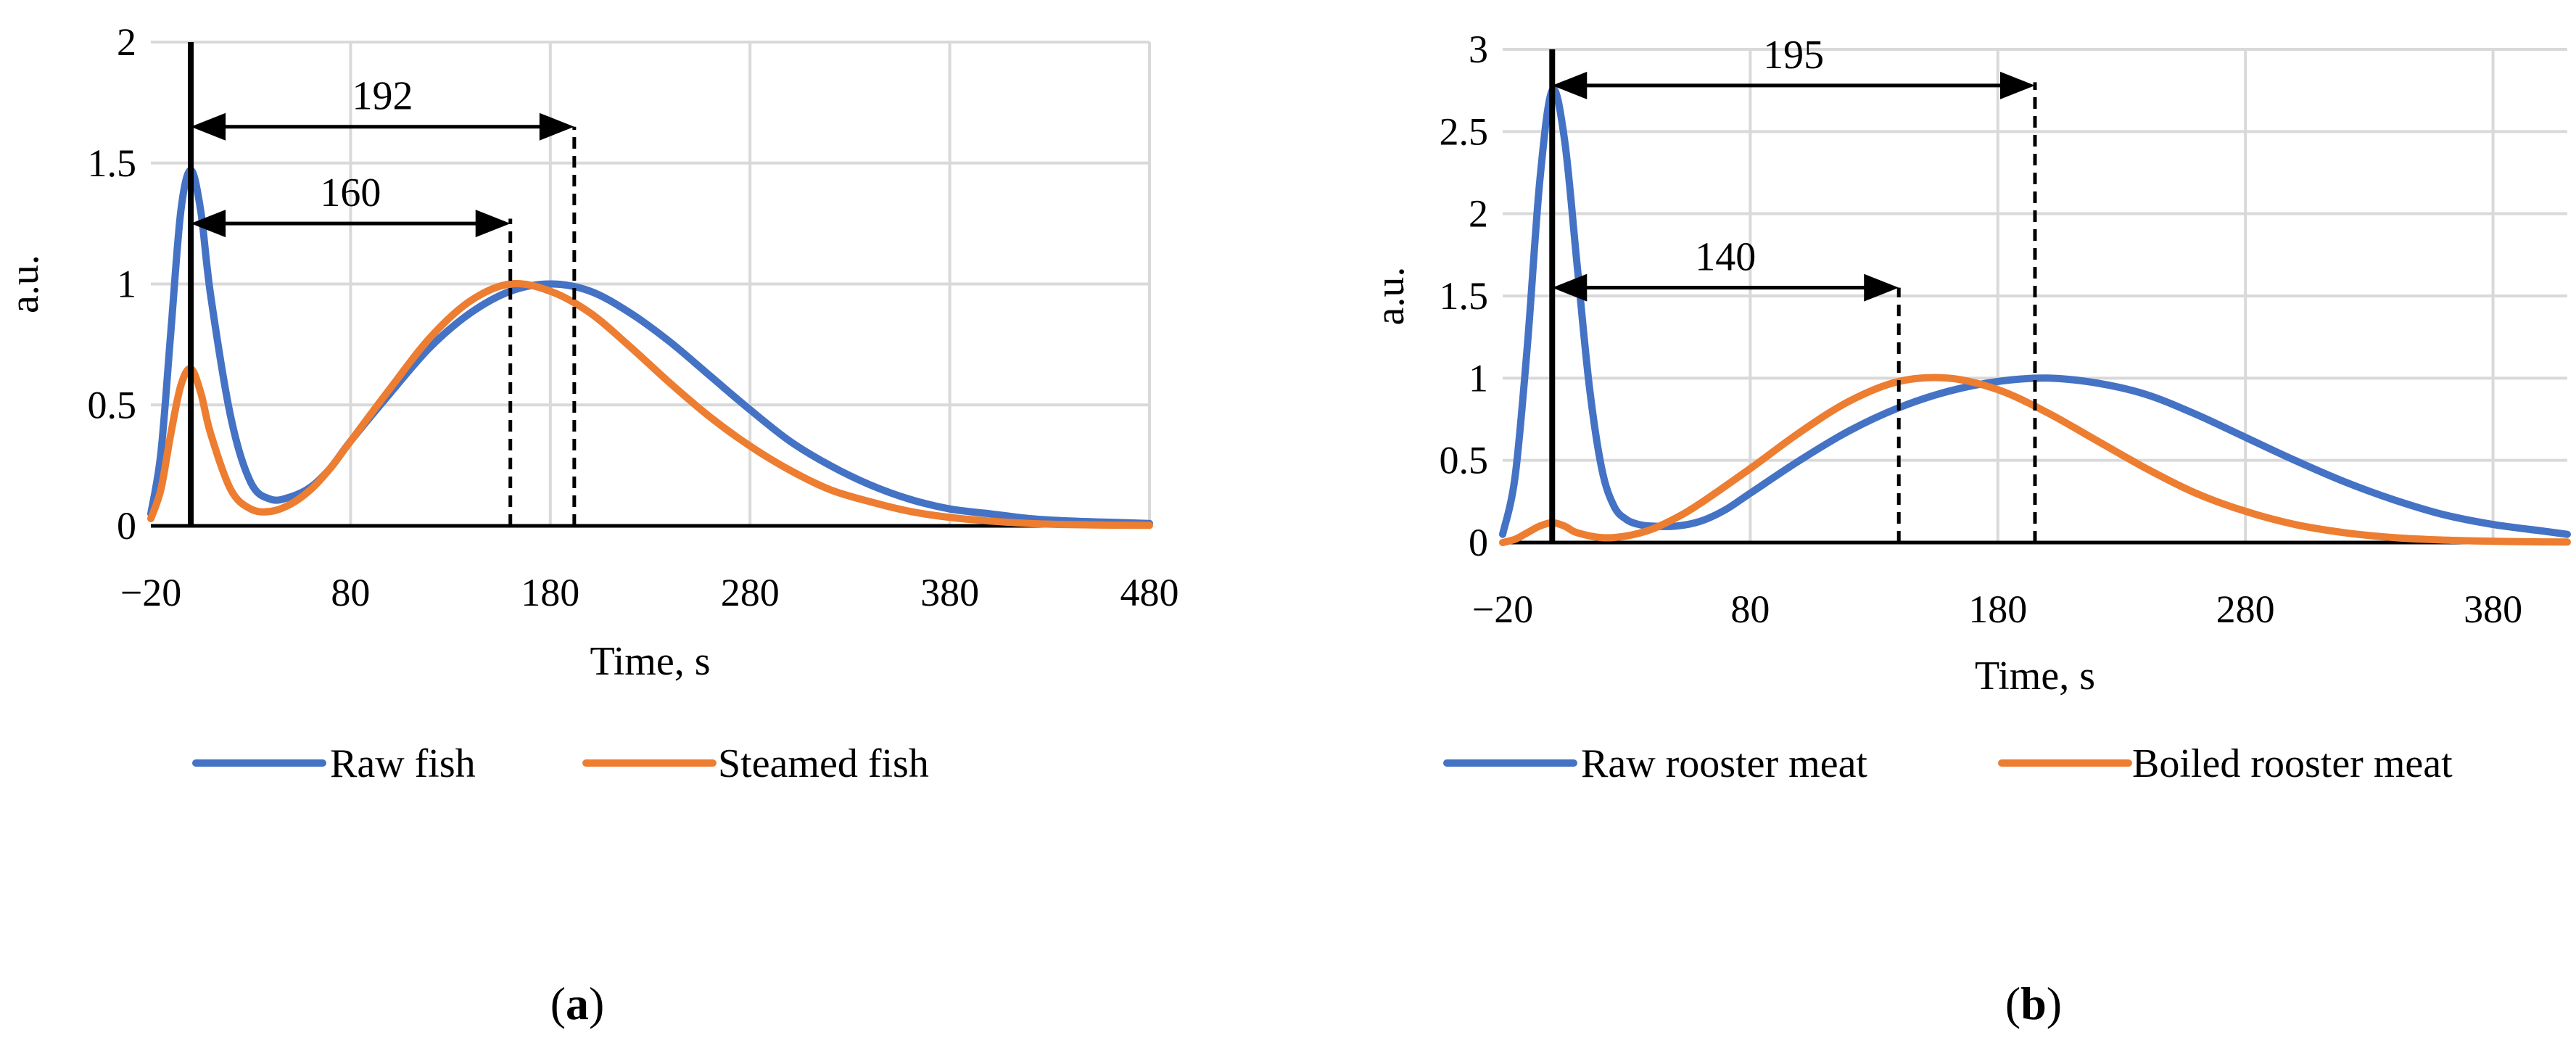 The width and height of the screenshot is (2576, 1051). What do you see at coordinates (1724, 764) in the screenshot?
I see `legend-label: Raw rooster meat` at bounding box center [1724, 764].